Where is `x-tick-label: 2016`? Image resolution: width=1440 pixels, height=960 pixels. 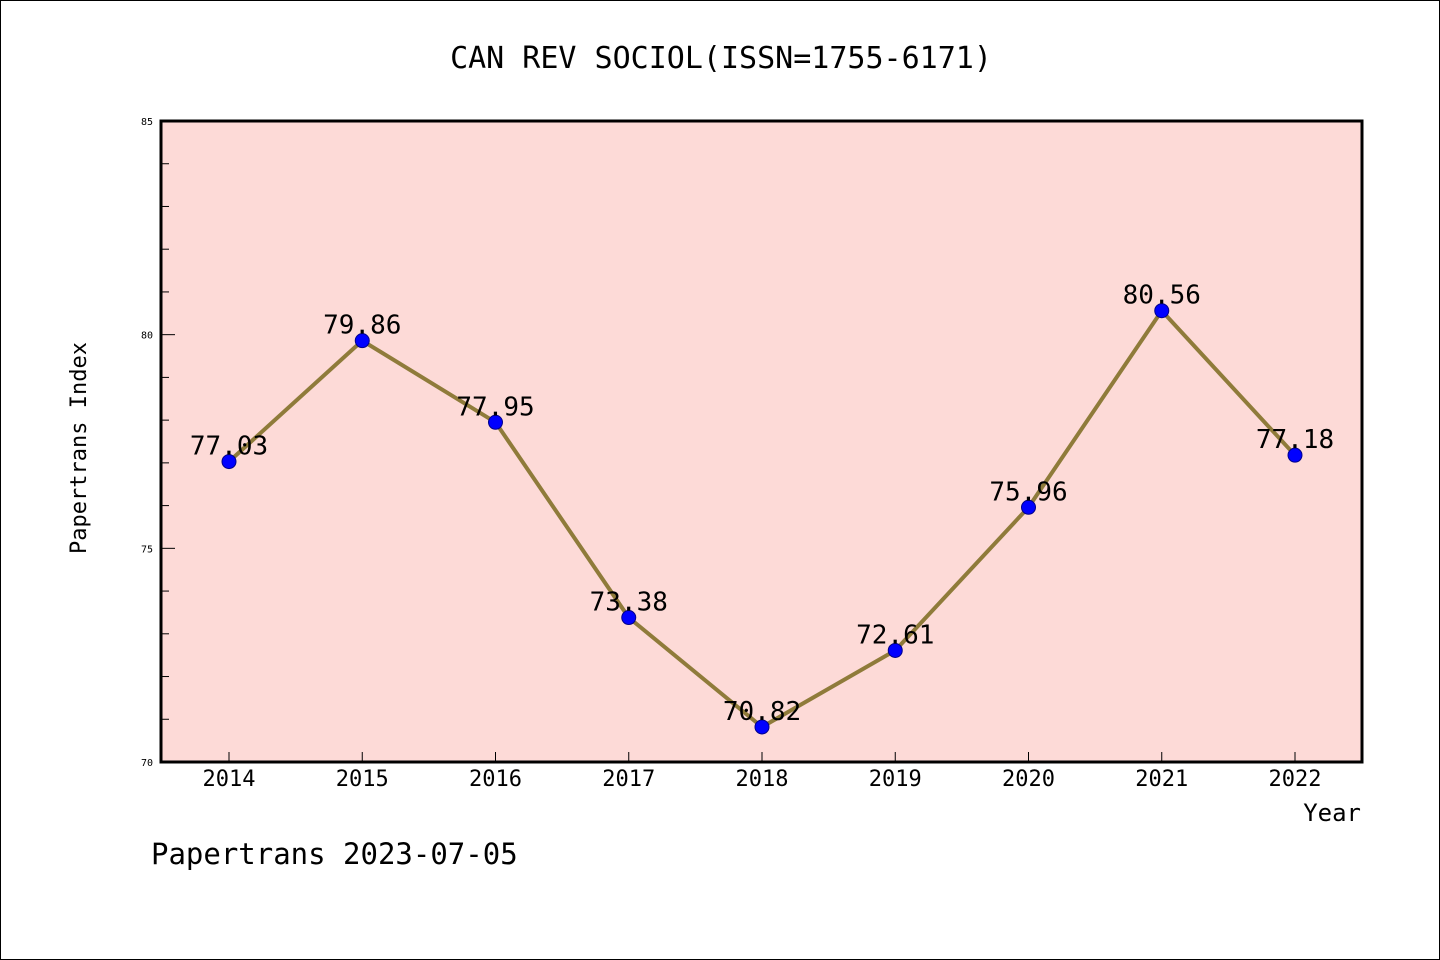 x-tick-label: 2016 is located at coordinates (495, 779).